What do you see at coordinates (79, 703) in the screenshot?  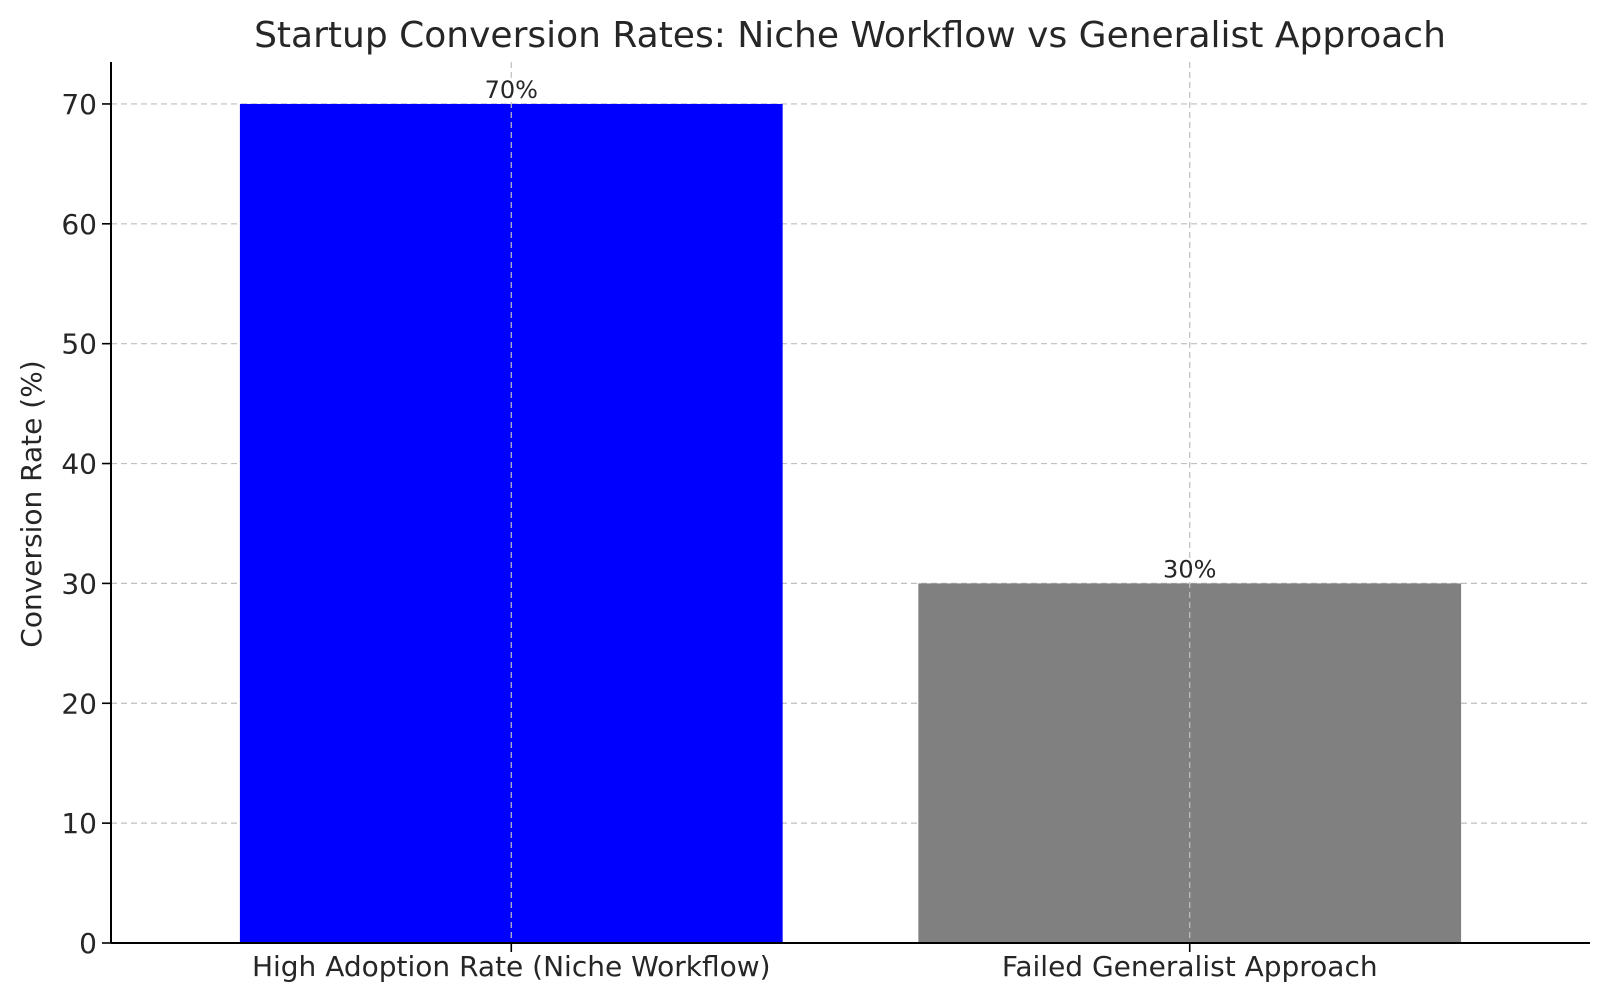 I see `y-tick-label: 20` at bounding box center [79, 703].